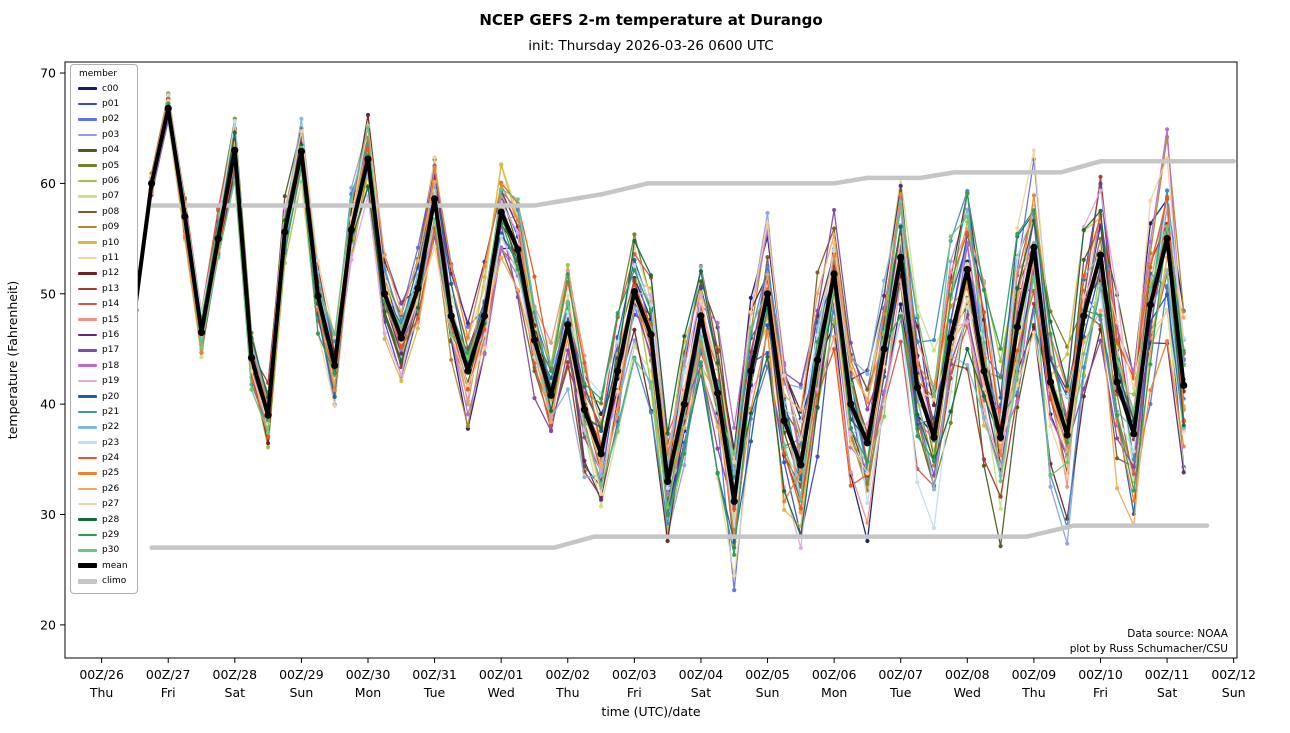 The image size is (1290, 733). What do you see at coordinates (434, 692) in the screenshot?
I see `x-tick-label-day: Tue` at bounding box center [434, 692].